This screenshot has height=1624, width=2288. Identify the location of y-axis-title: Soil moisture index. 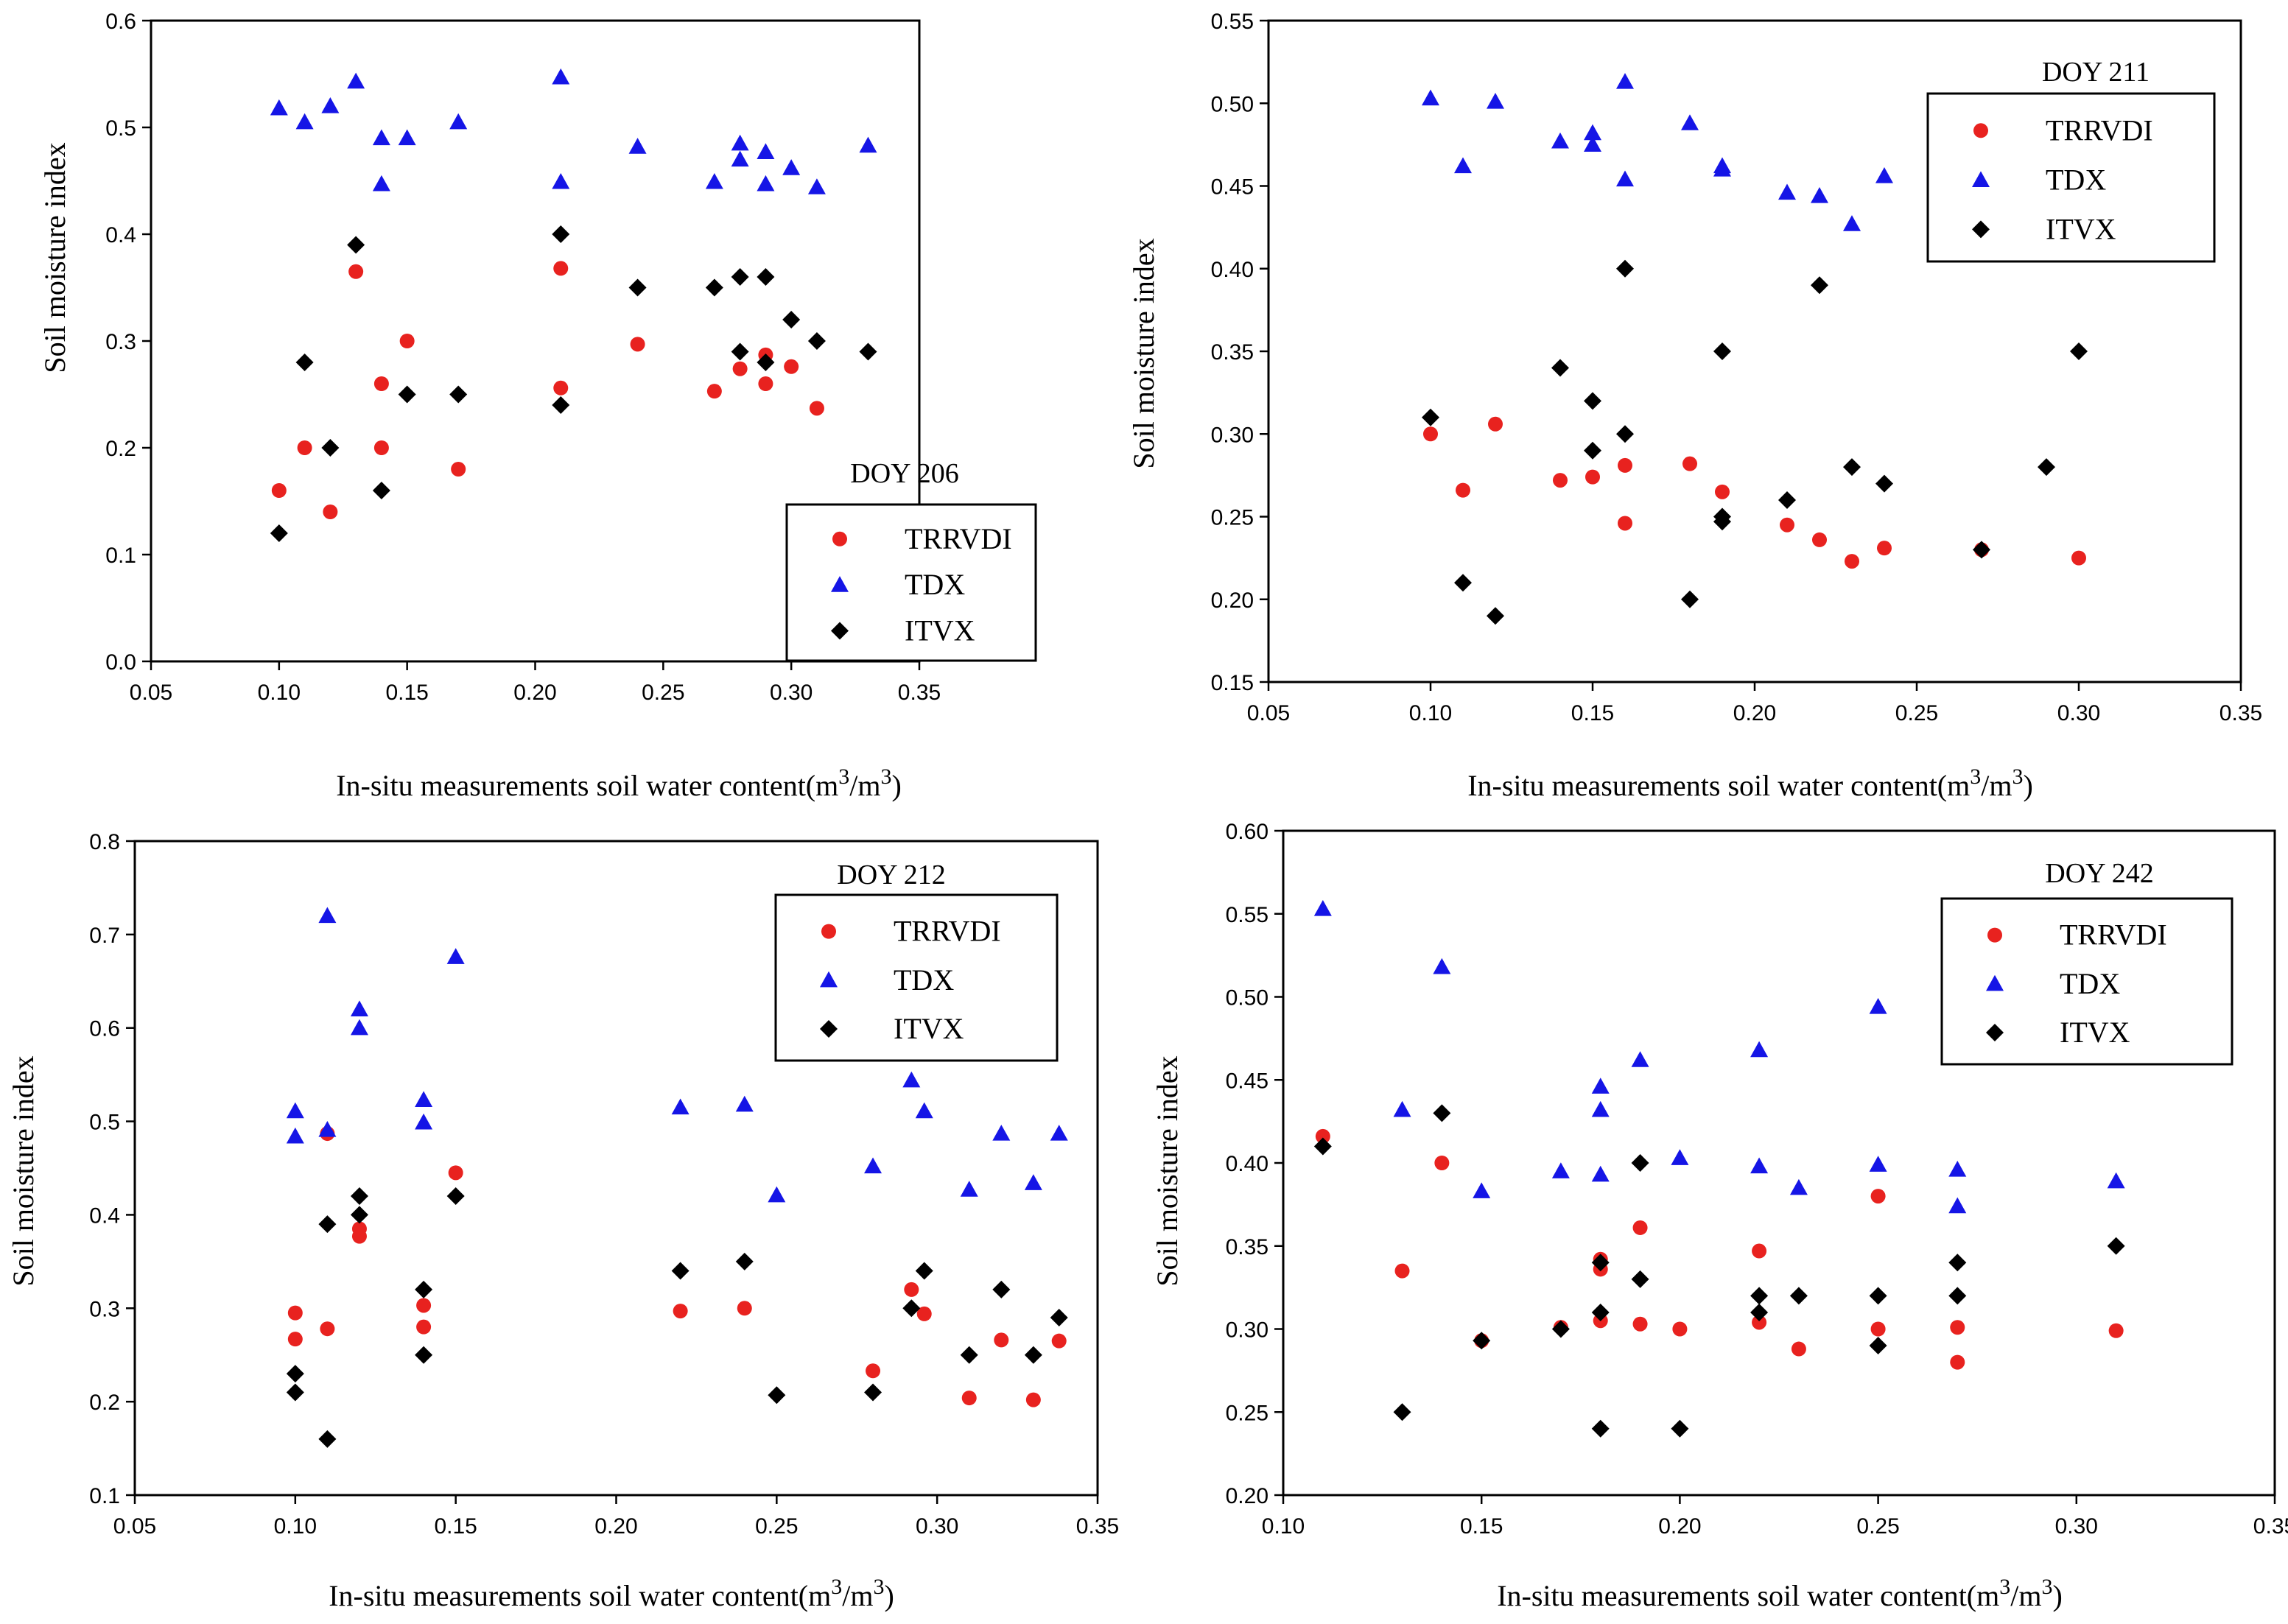
(23, 1170).